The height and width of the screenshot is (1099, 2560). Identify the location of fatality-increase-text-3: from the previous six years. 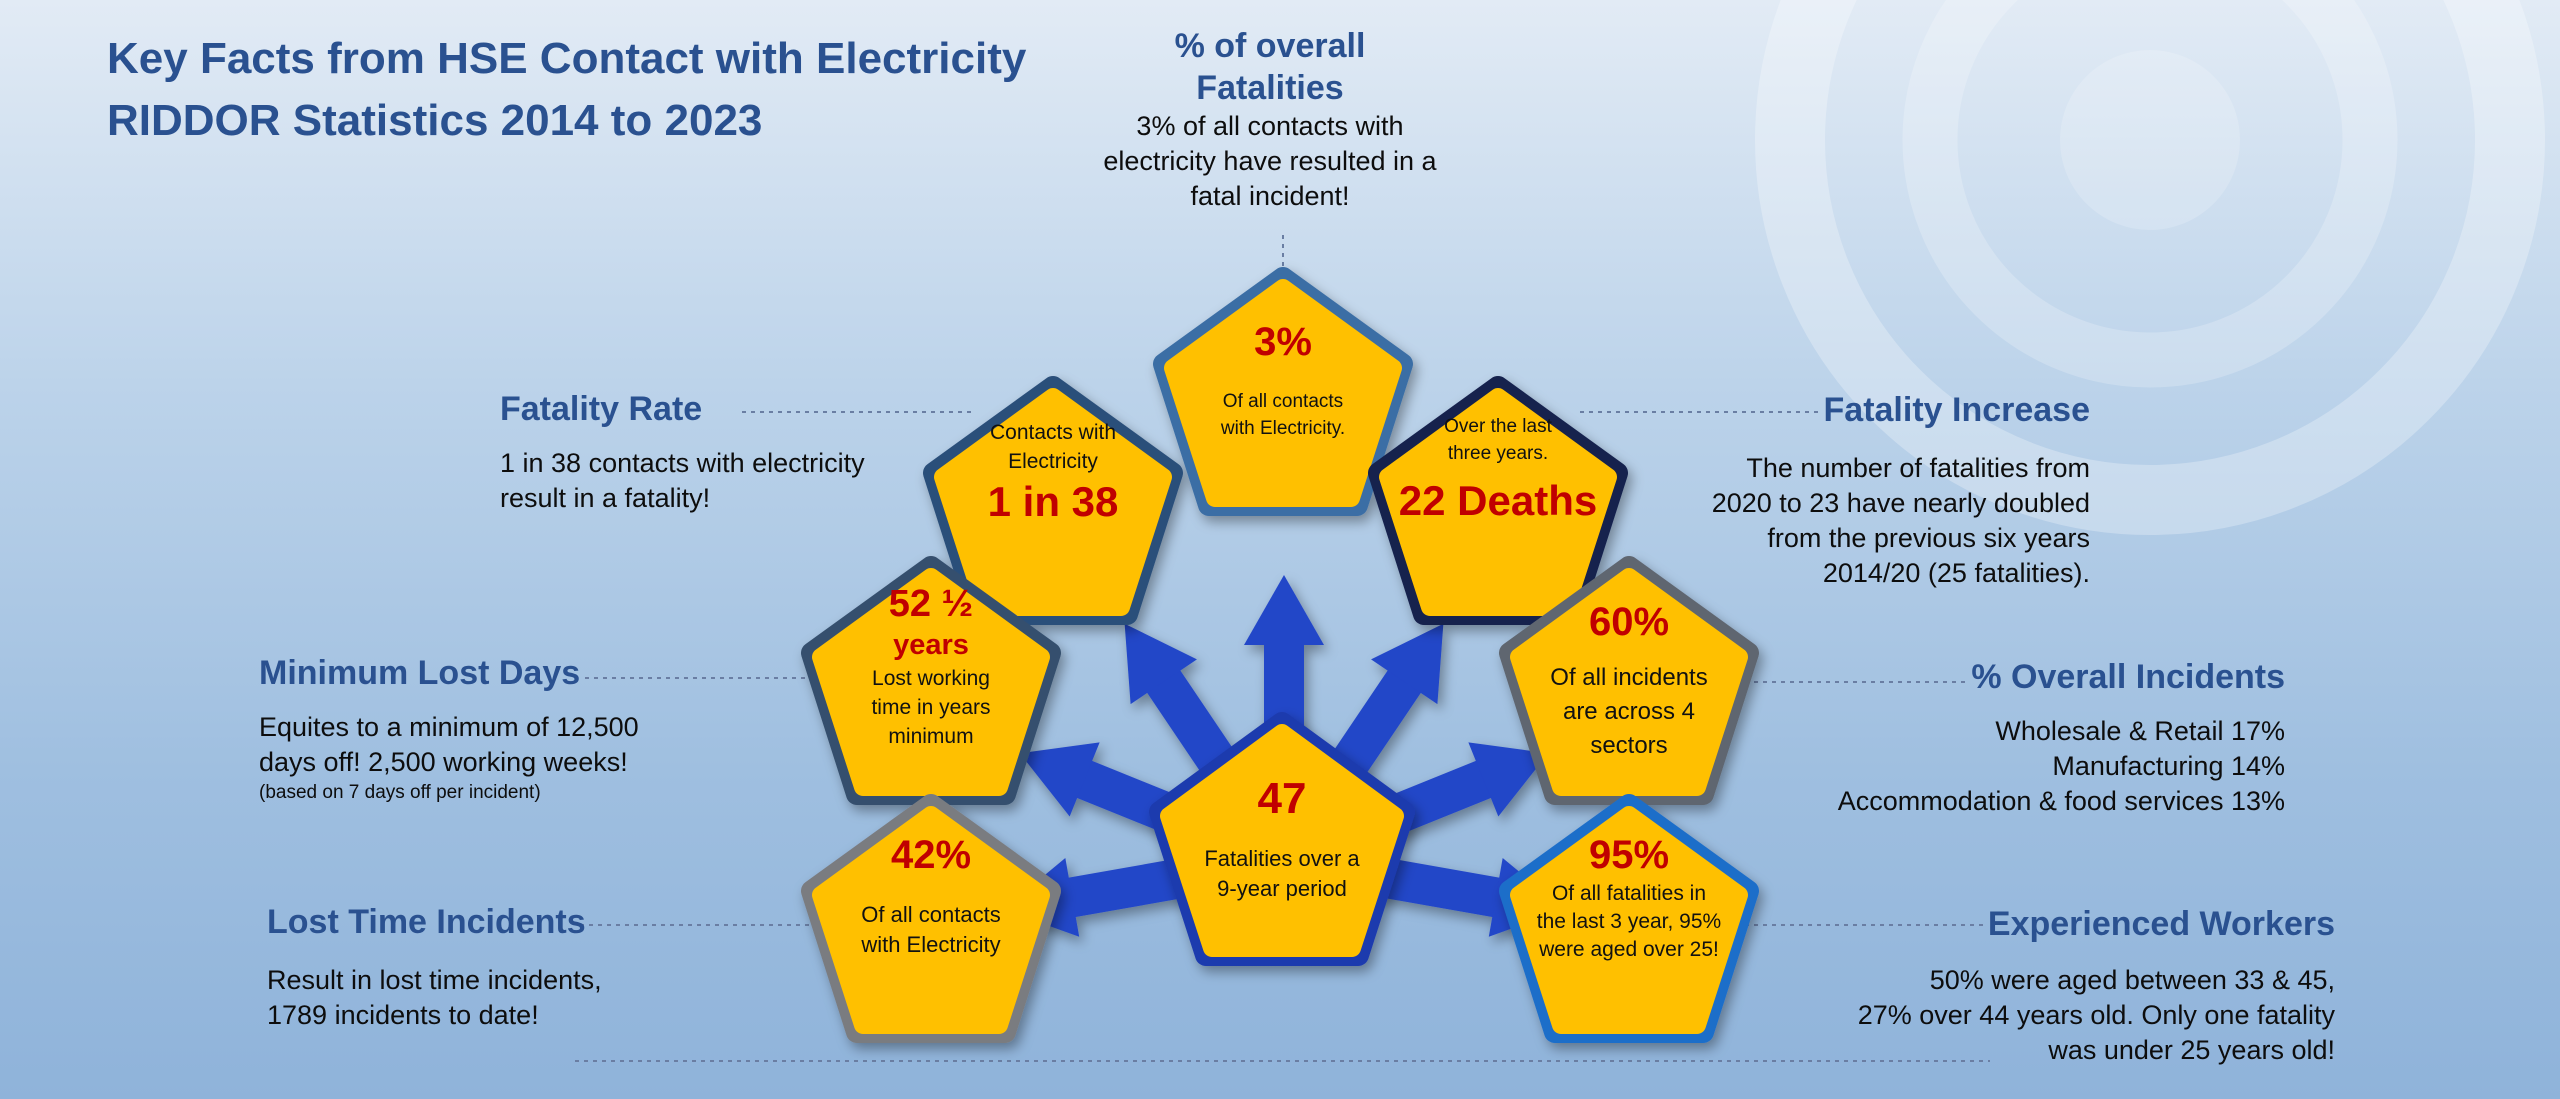
(1928, 538).